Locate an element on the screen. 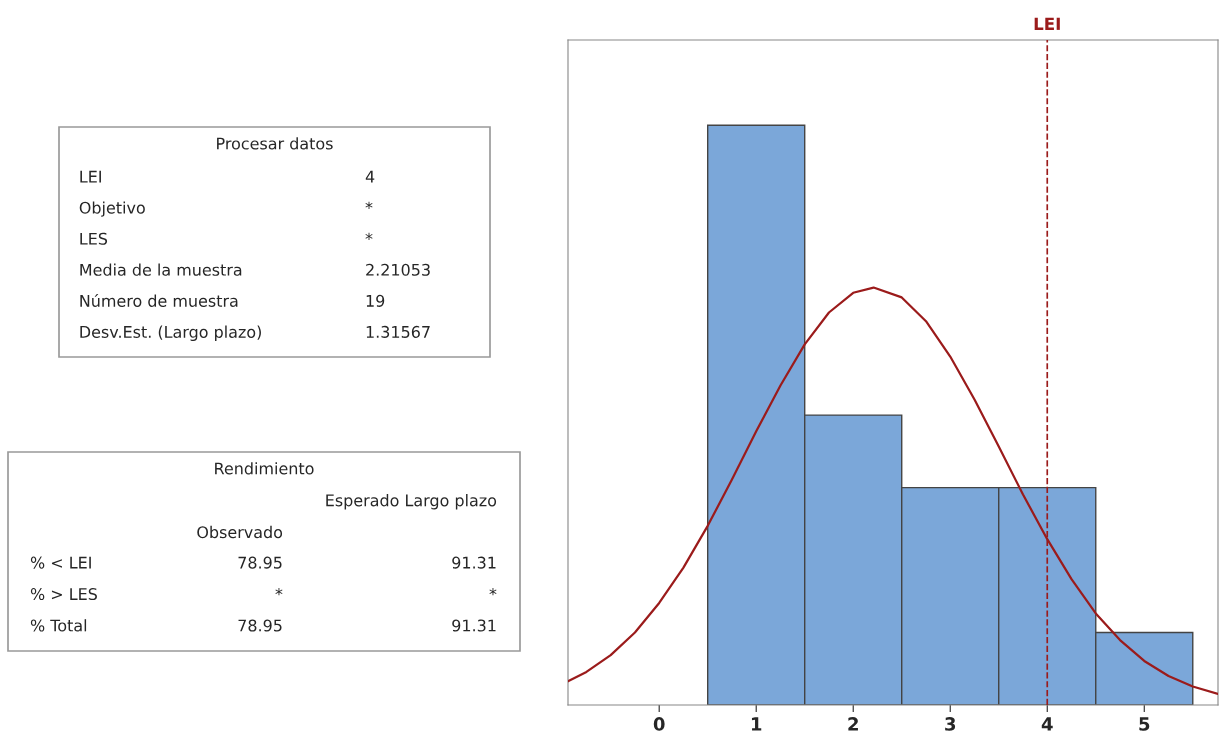 Image resolution: width=1220 pixels, height=746 pixels. text: Media de la muestra is located at coordinates (161, 269).